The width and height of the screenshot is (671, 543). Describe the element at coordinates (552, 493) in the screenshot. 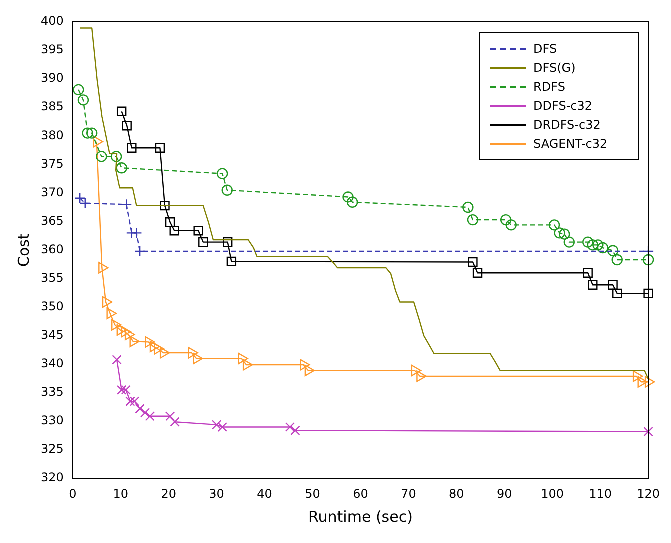

I see `x-tick-label: 100` at that location.